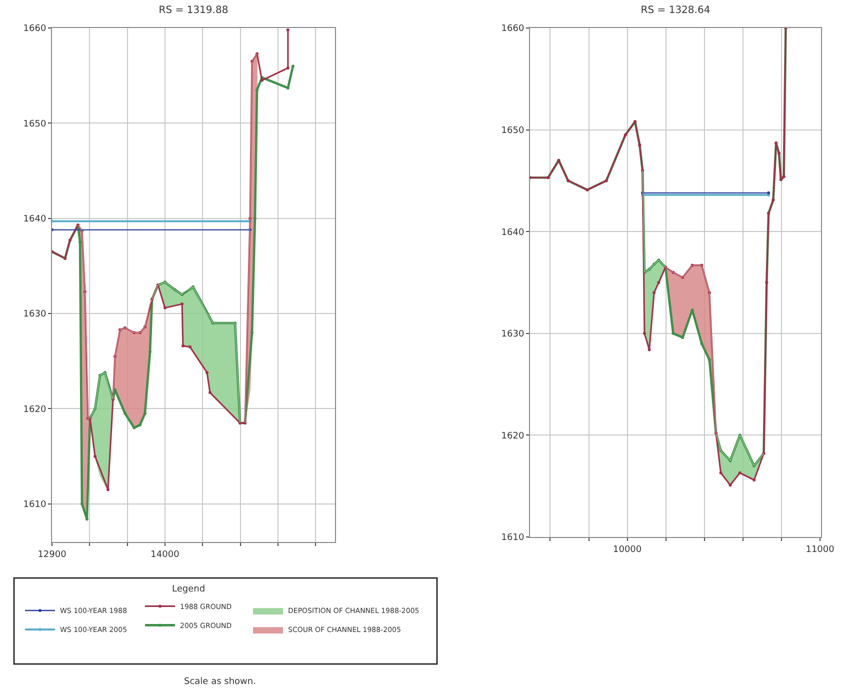  Describe the element at coordinates (820, 549) in the screenshot. I see `x-tick-label: 11000` at that location.